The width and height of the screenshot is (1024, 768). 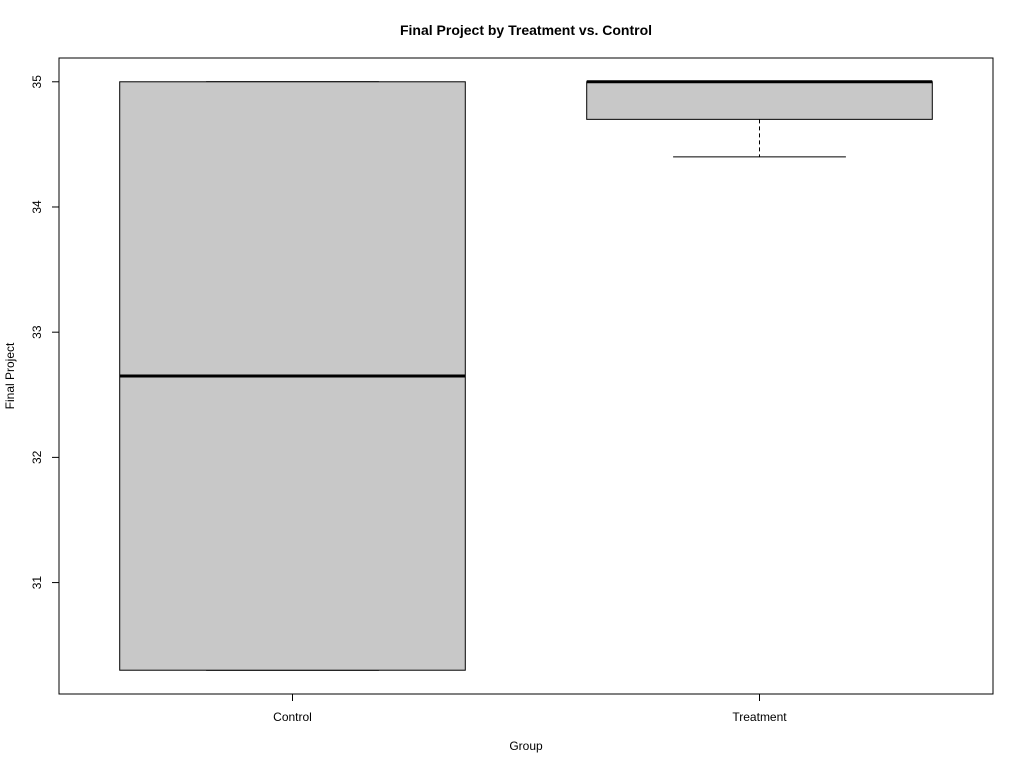 I want to click on y-tick-label-32: 32, so click(x=37, y=457).